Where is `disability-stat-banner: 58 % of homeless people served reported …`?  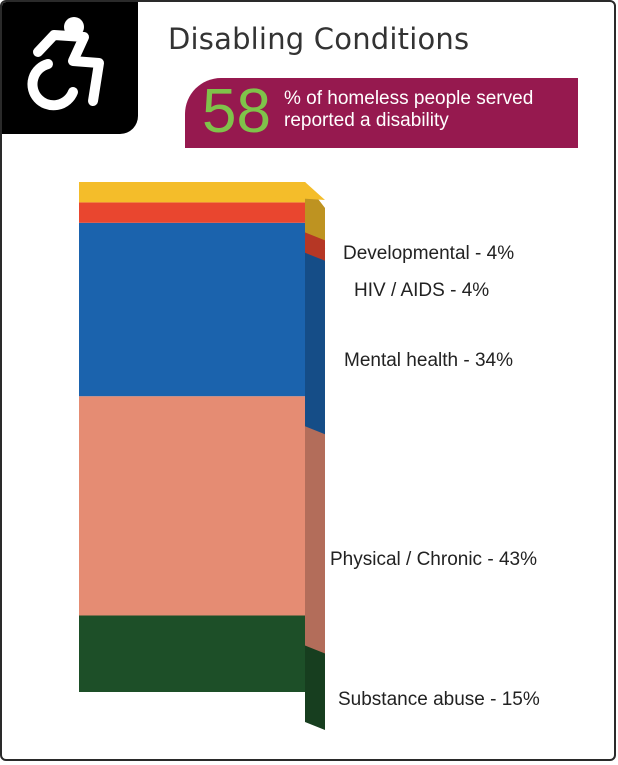
disability-stat-banner: 58 % of homeless people served reported … is located at coordinates (381, 112).